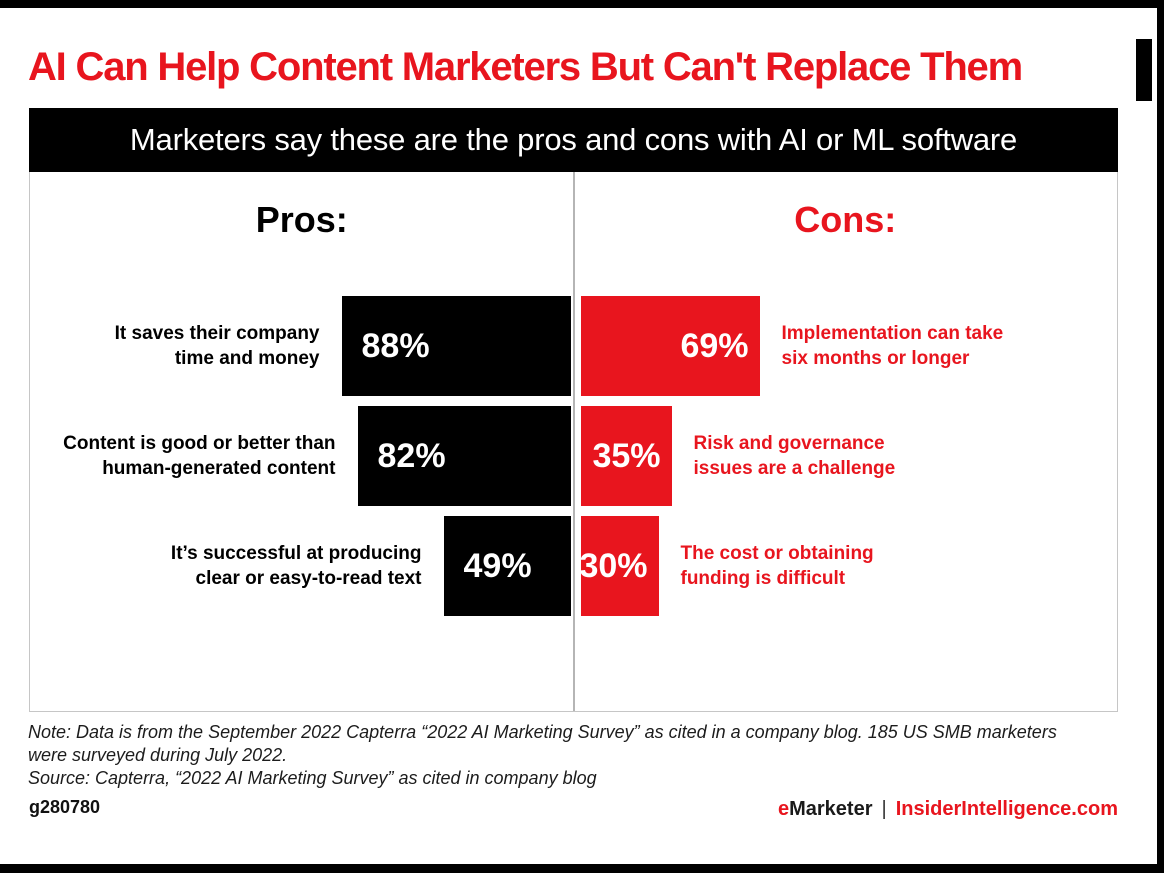 Image resolution: width=1164 pixels, height=873 pixels. I want to click on pro-bar: 88%, so click(456, 346).